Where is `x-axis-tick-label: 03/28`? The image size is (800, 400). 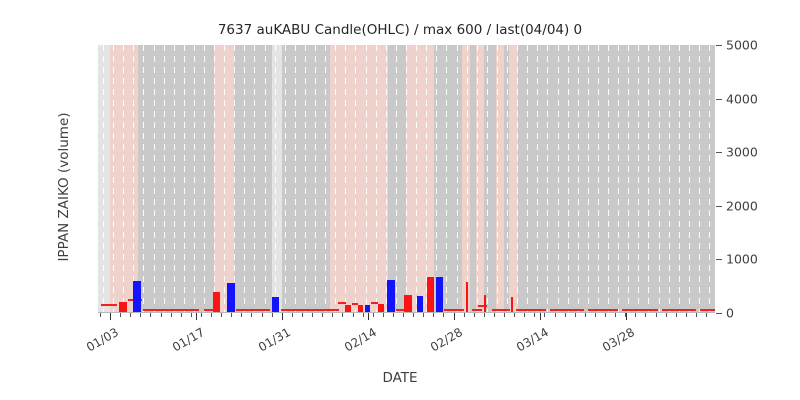
x-axis-tick-label: 03/28 is located at coordinates (618, 340).